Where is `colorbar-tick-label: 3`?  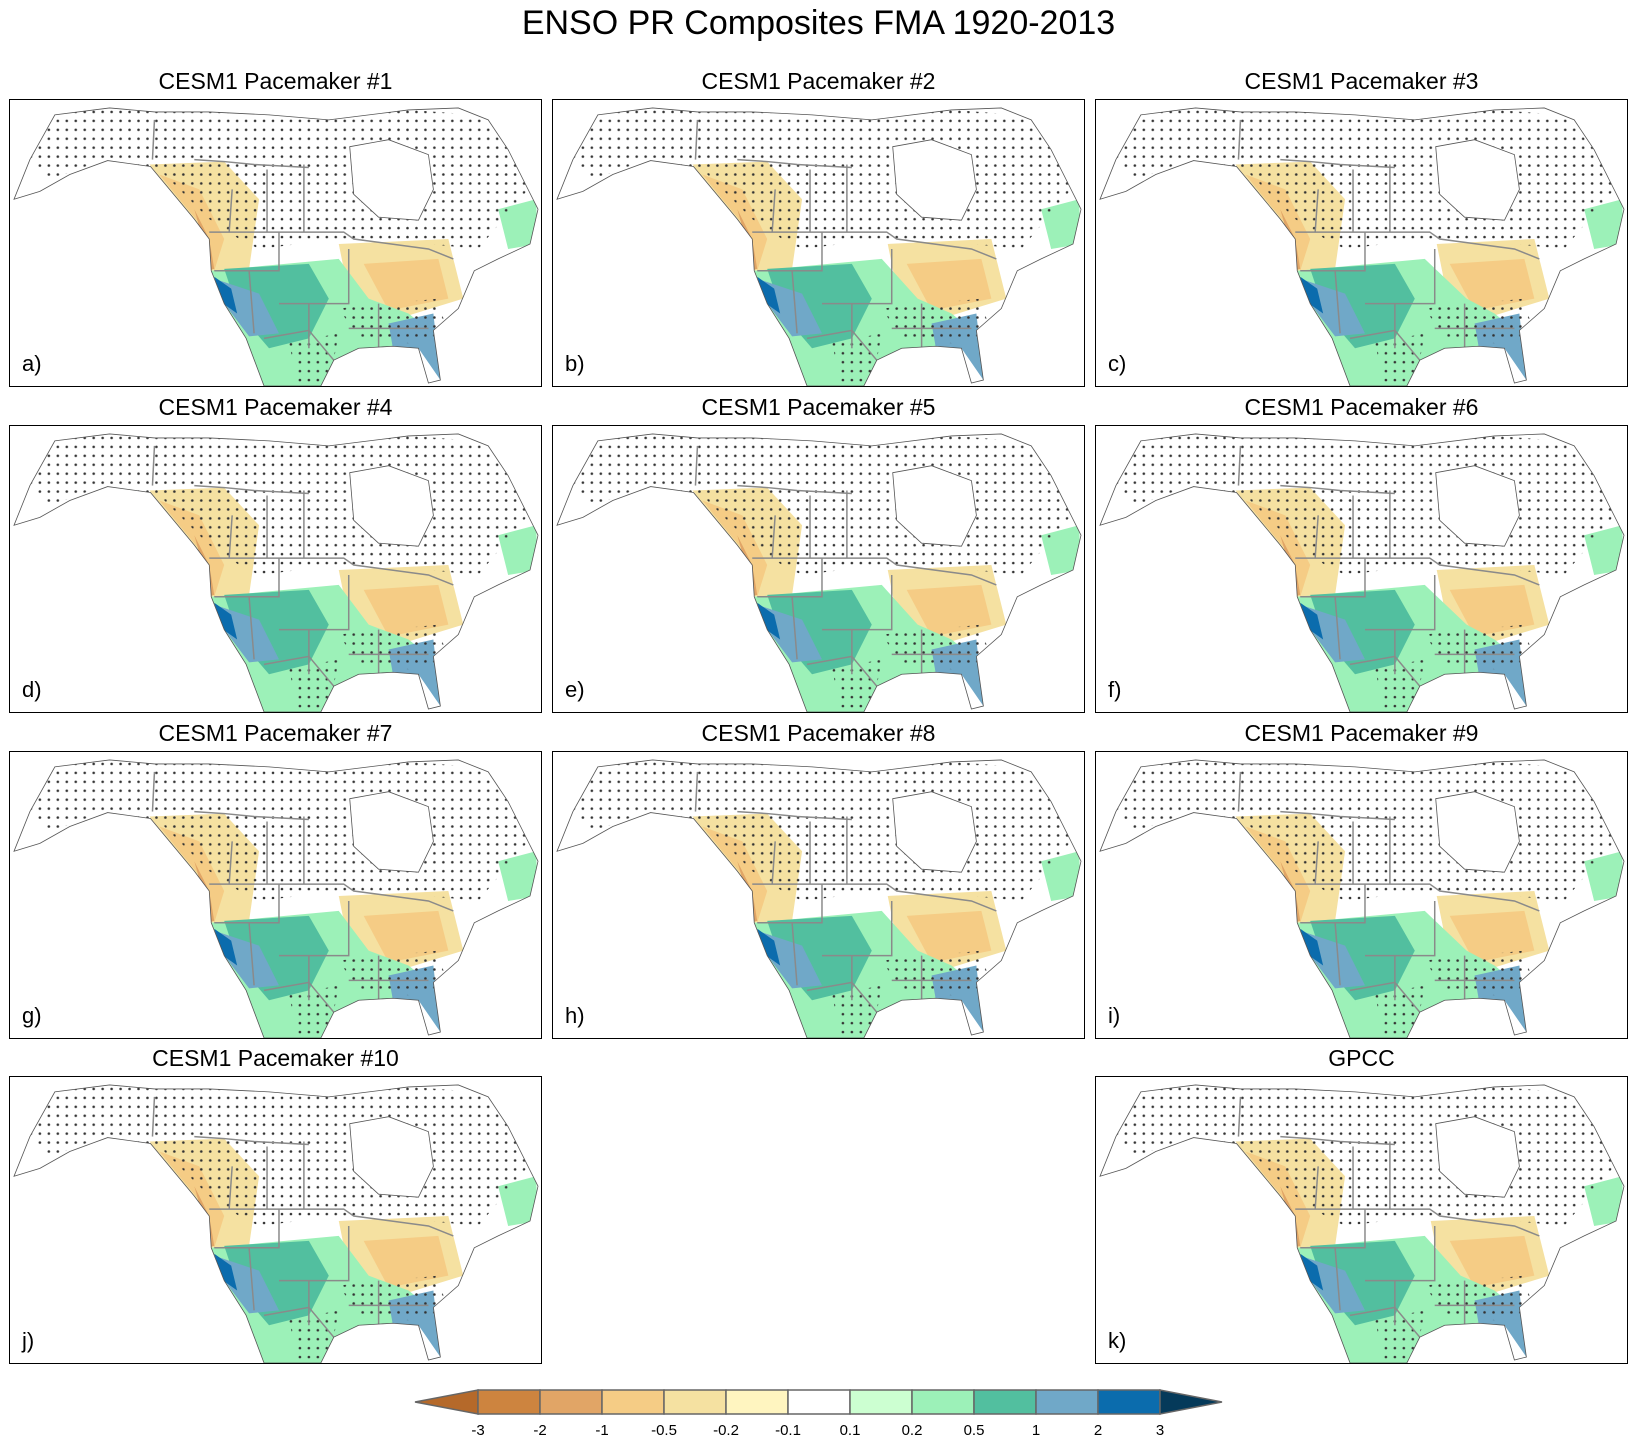
colorbar-tick-label: 3 is located at coordinates (1160, 1430).